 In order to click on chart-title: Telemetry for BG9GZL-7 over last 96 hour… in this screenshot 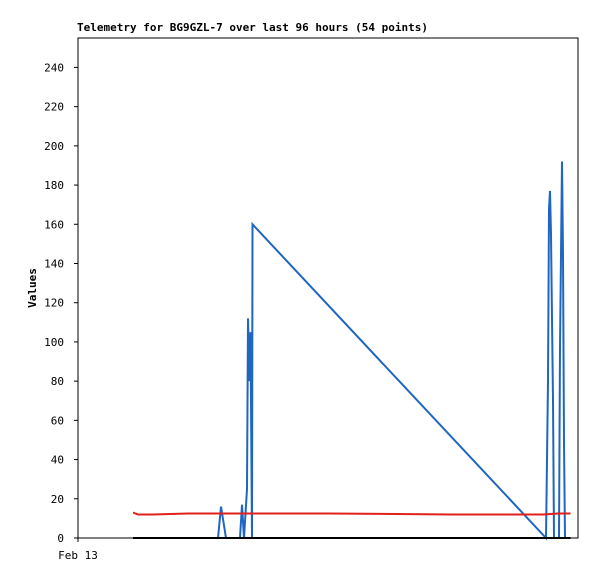, I will do `click(252, 27)`.